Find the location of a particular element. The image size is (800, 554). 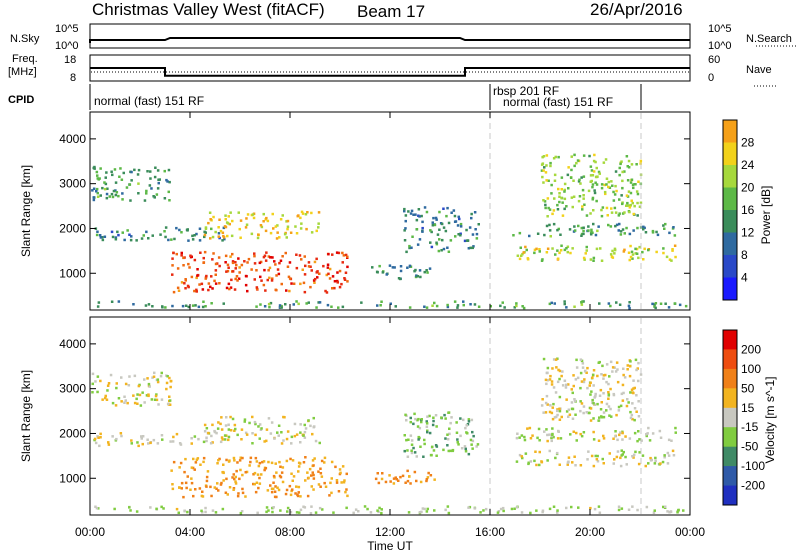

y-tick-label: 3000 is located at coordinates (72, 389).